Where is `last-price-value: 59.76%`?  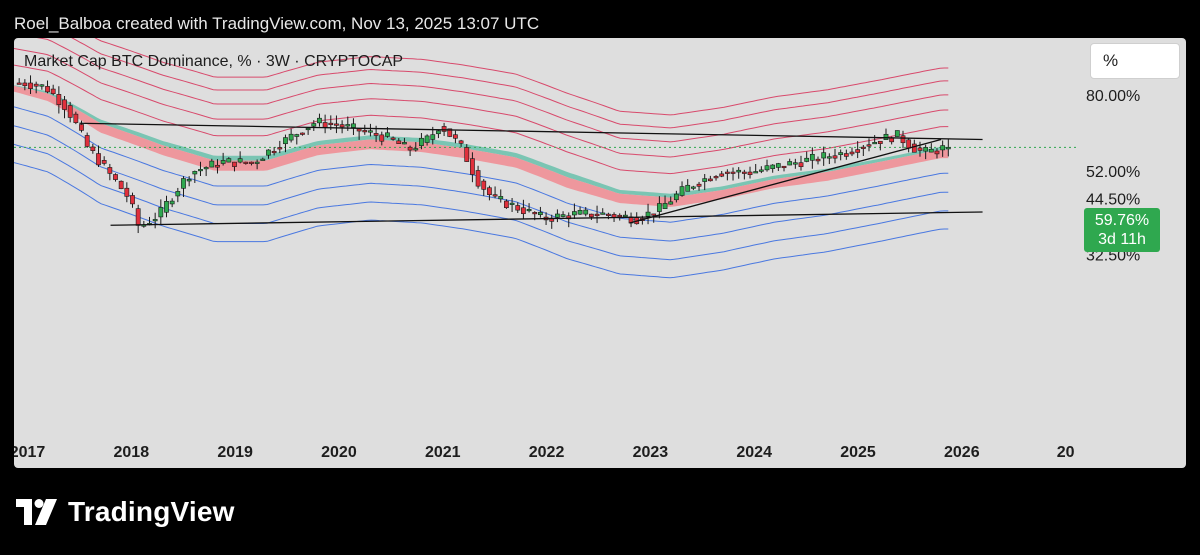
last-price-value: 59.76% is located at coordinates (1122, 220).